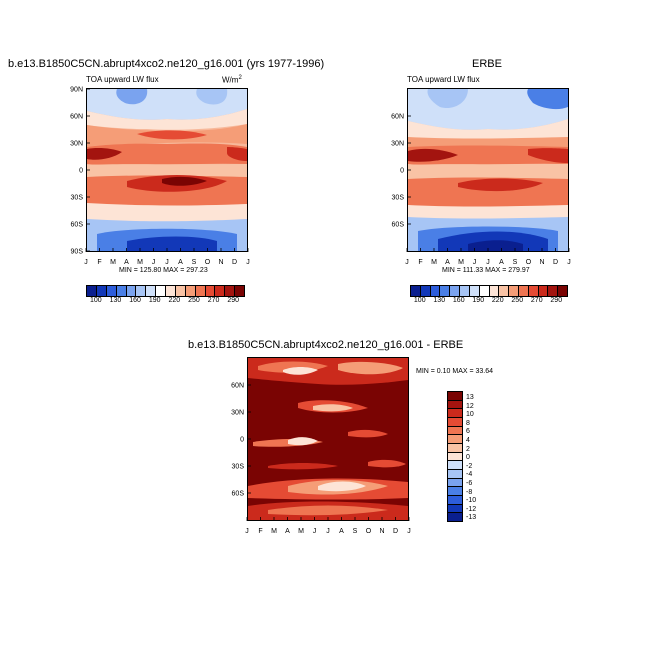 The image size is (654, 654). What do you see at coordinates (167, 170) in the screenshot?
I see `panel1-field` at bounding box center [167, 170].